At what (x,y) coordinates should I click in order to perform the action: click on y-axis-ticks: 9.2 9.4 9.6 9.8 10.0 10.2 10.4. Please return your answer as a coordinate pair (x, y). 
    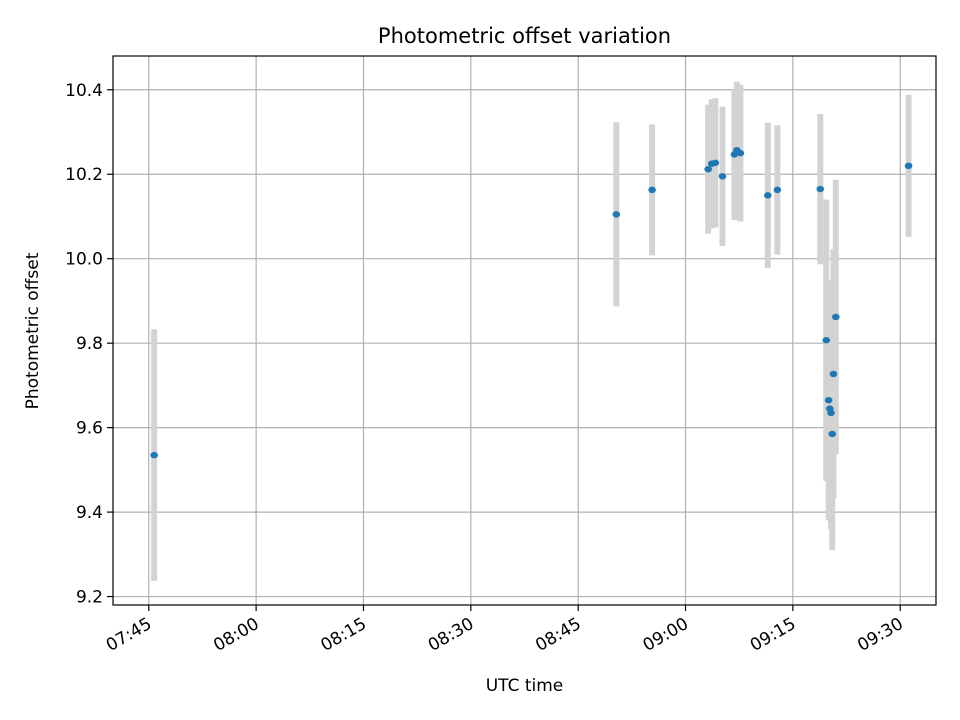
    Looking at the image, I should click on (89, 344).